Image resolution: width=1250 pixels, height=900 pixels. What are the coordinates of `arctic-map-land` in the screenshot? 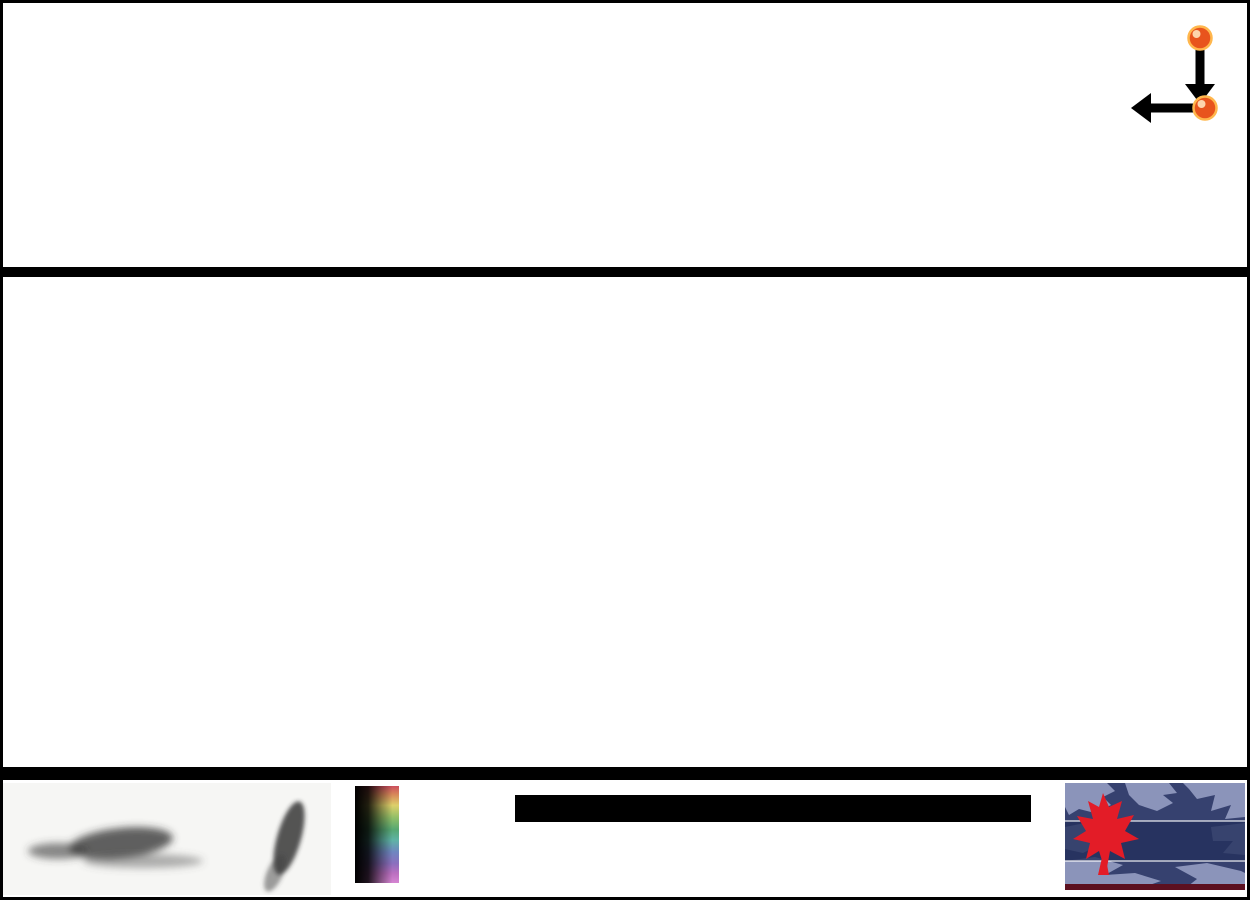 It's located at (1155, 836).